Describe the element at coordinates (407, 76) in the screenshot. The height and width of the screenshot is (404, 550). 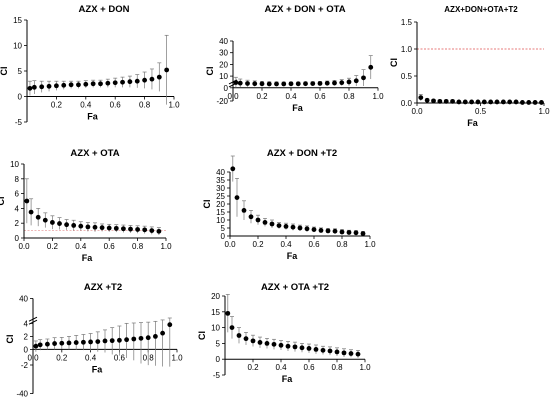
I see `y-tick-label: 0.5` at that location.